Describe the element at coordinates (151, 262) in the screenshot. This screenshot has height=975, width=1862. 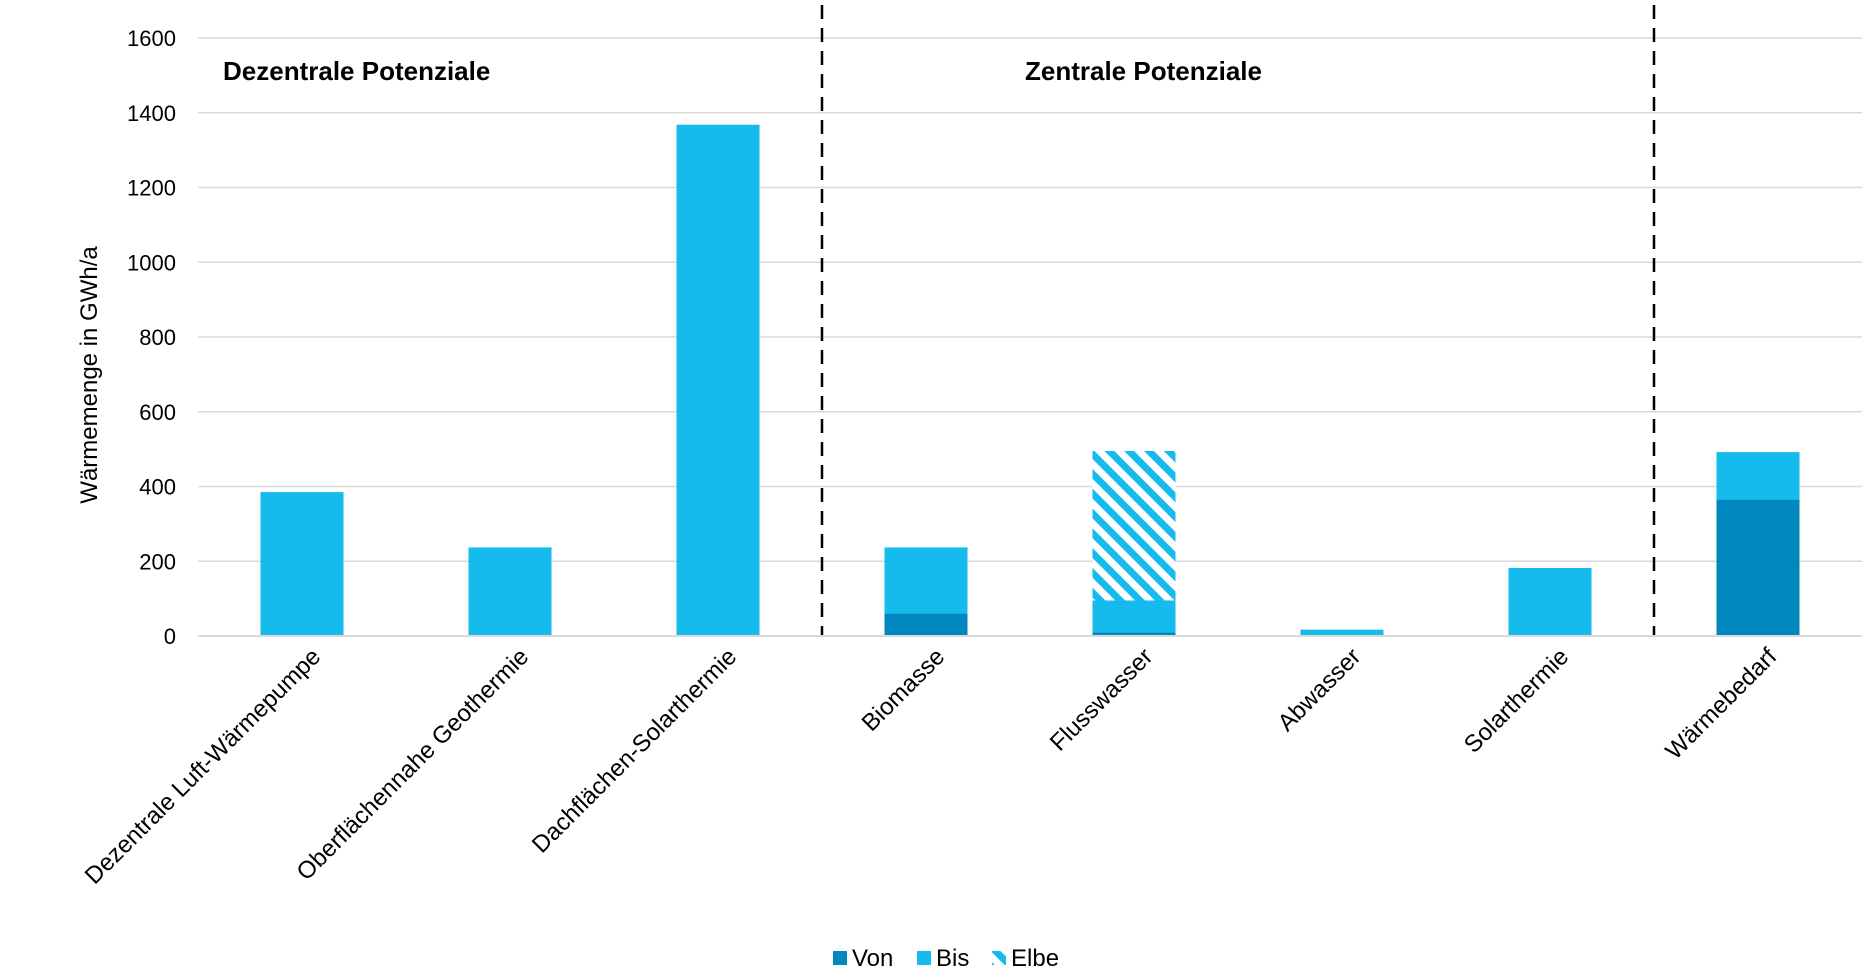
I see `y-tick-label: 1000` at that location.